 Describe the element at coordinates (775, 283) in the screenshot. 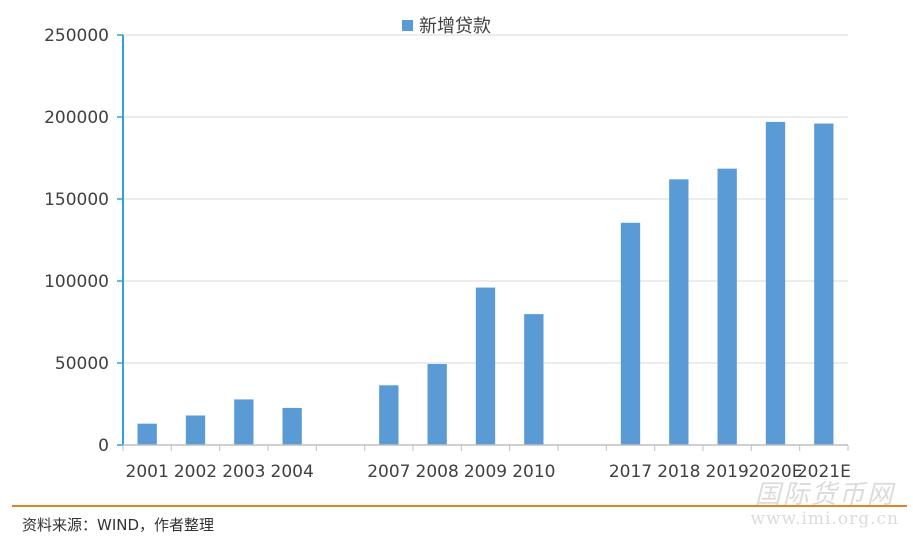

I see `bar-2020E` at that location.